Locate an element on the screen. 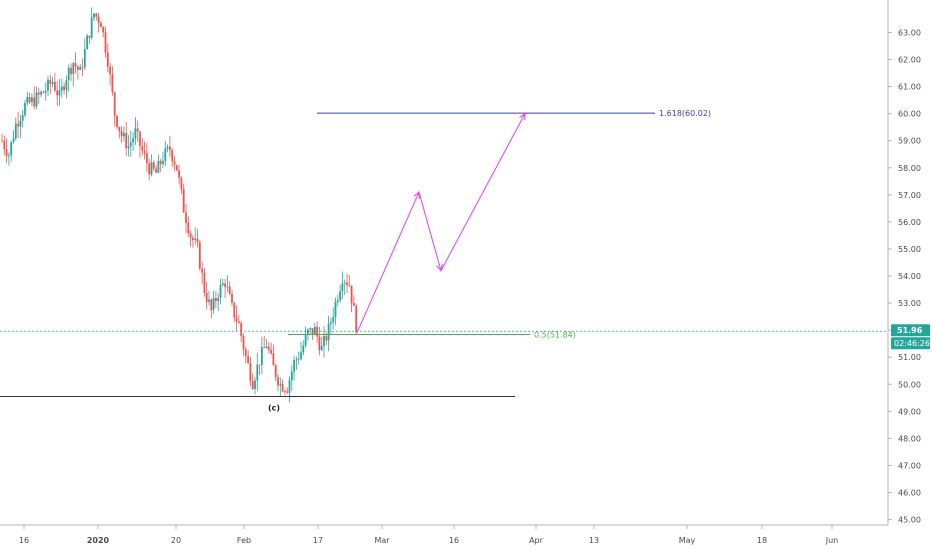  price-tick-label: 50.00 is located at coordinates (909, 384).